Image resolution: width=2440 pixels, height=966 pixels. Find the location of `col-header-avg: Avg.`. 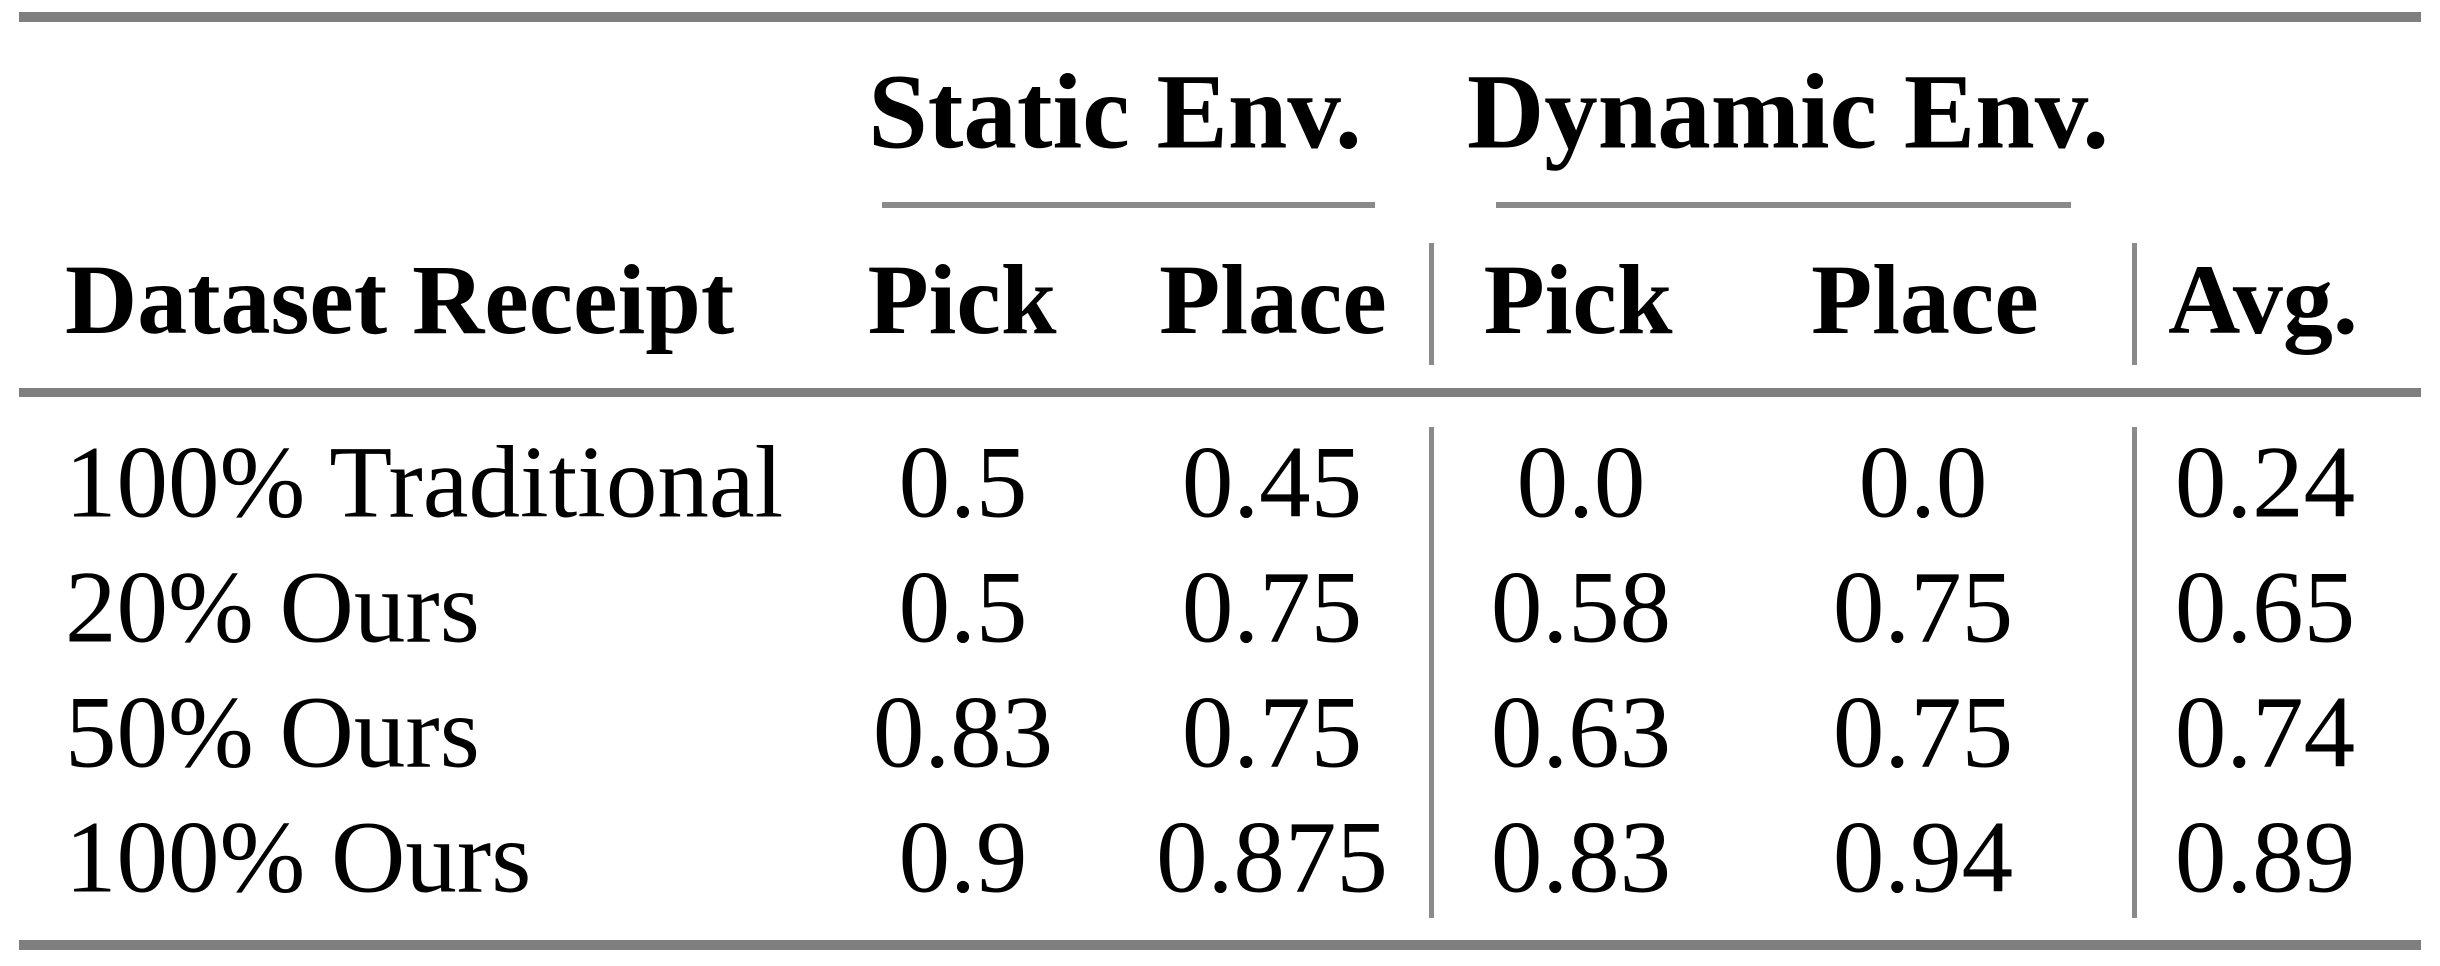

col-header-avg: Avg. is located at coordinates (2263, 299).